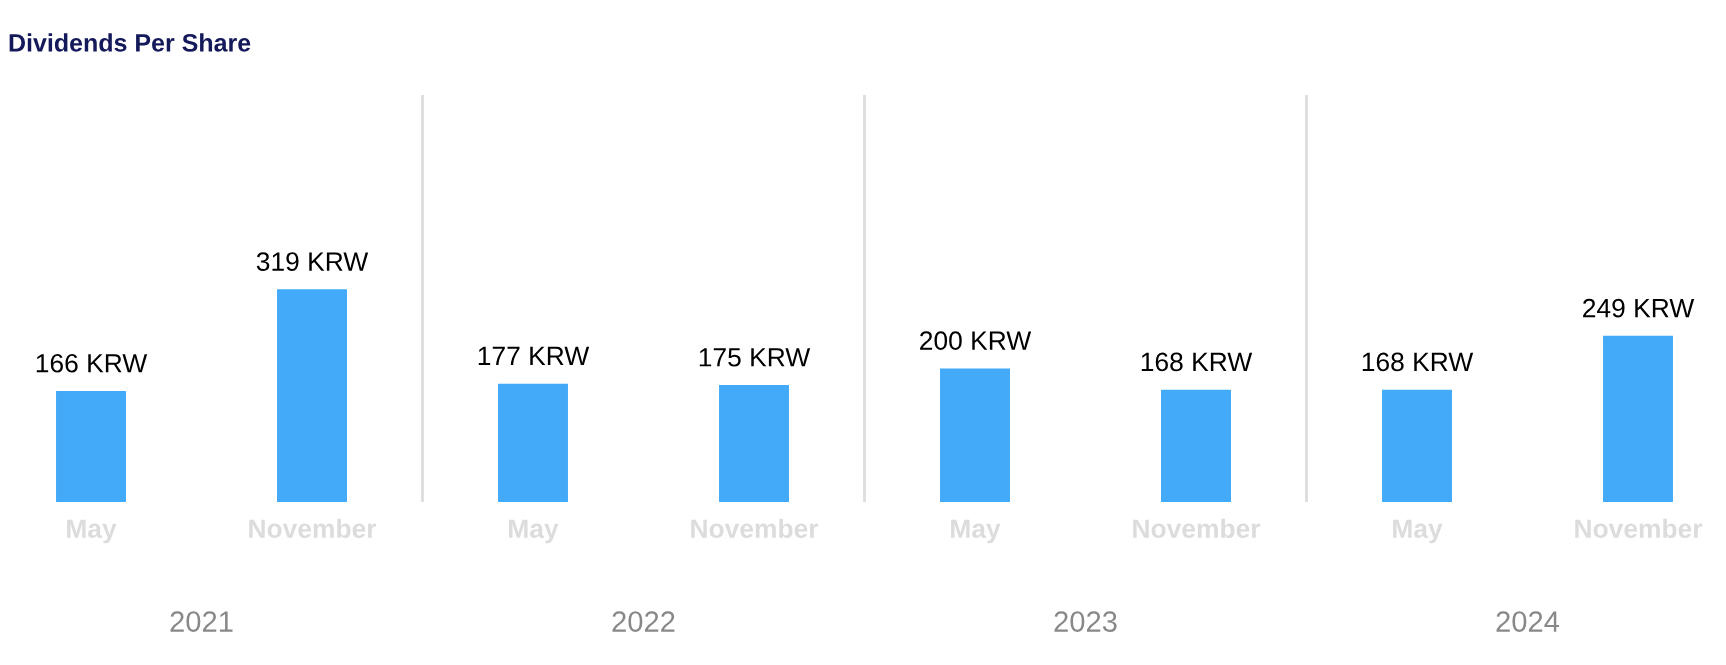 The height and width of the screenshot is (665, 1726). I want to click on data-label: 249 KRW, so click(1639, 308).